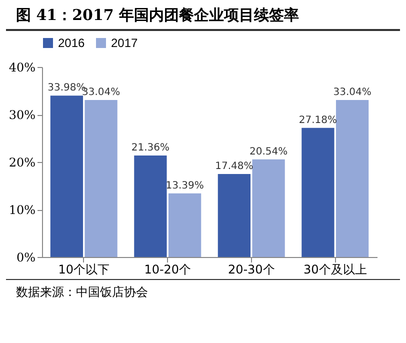 The image size is (406, 343). What do you see at coordinates (203, 15) in the screenshot?
I see `chart-title: 图 41：2017 年国内团餐企业项目续签率` at bounding box center [203, 15].